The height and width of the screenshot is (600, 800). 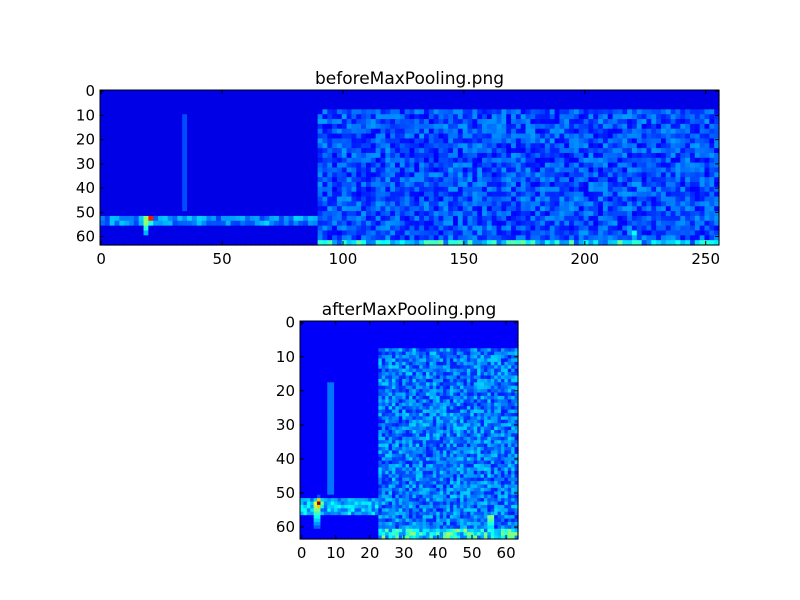 I want to click on x-tick-label: 100, so click(x=343, y=259).